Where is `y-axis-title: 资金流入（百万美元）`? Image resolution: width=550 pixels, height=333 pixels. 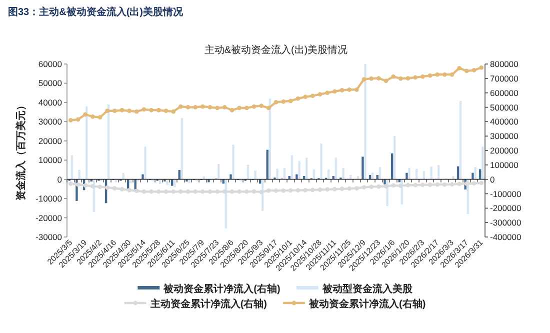 y-axis-title: 资金流入（百万美元） is located at coordinates (21, 150).